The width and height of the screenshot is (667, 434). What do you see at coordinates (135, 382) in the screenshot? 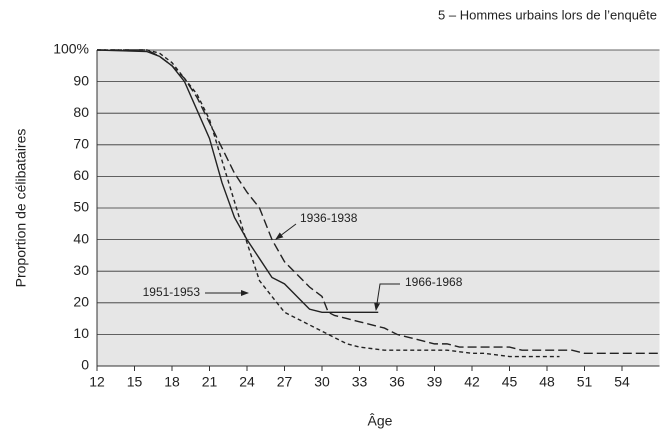
I see `x-tick-label: 15` at bounding box center [135, 382].